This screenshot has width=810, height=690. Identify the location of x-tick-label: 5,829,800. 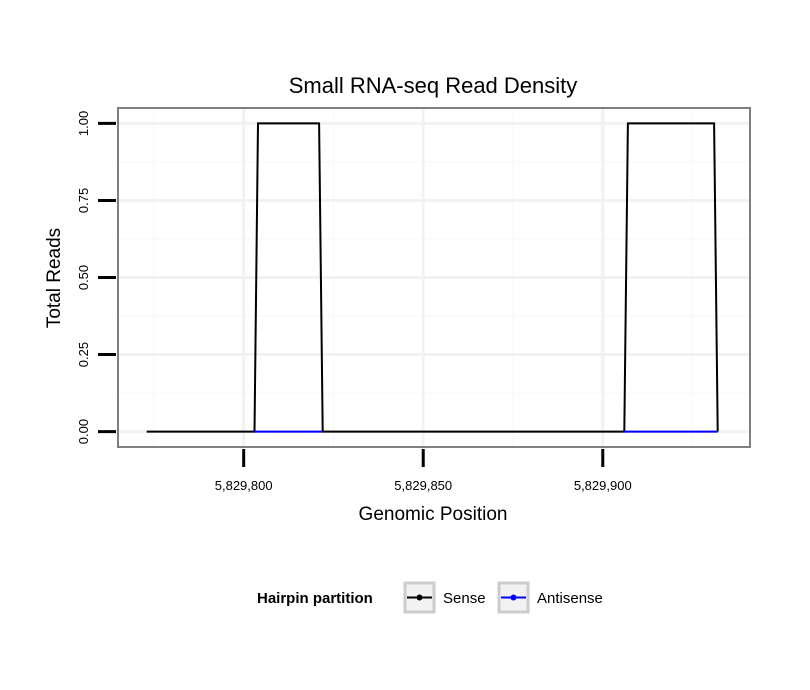
(244, 485).